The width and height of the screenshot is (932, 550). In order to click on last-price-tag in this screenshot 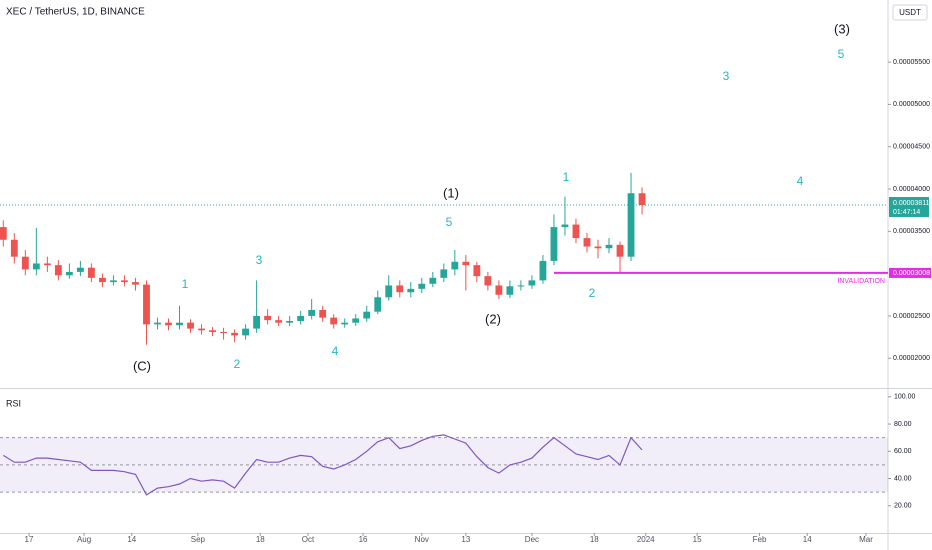, I will do `click(909, 206)`.